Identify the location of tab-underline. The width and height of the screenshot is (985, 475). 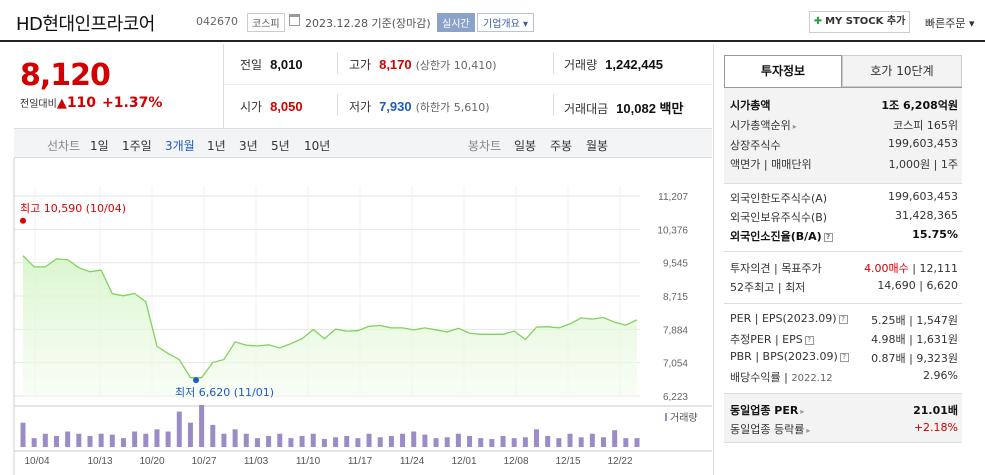
(843, 87).